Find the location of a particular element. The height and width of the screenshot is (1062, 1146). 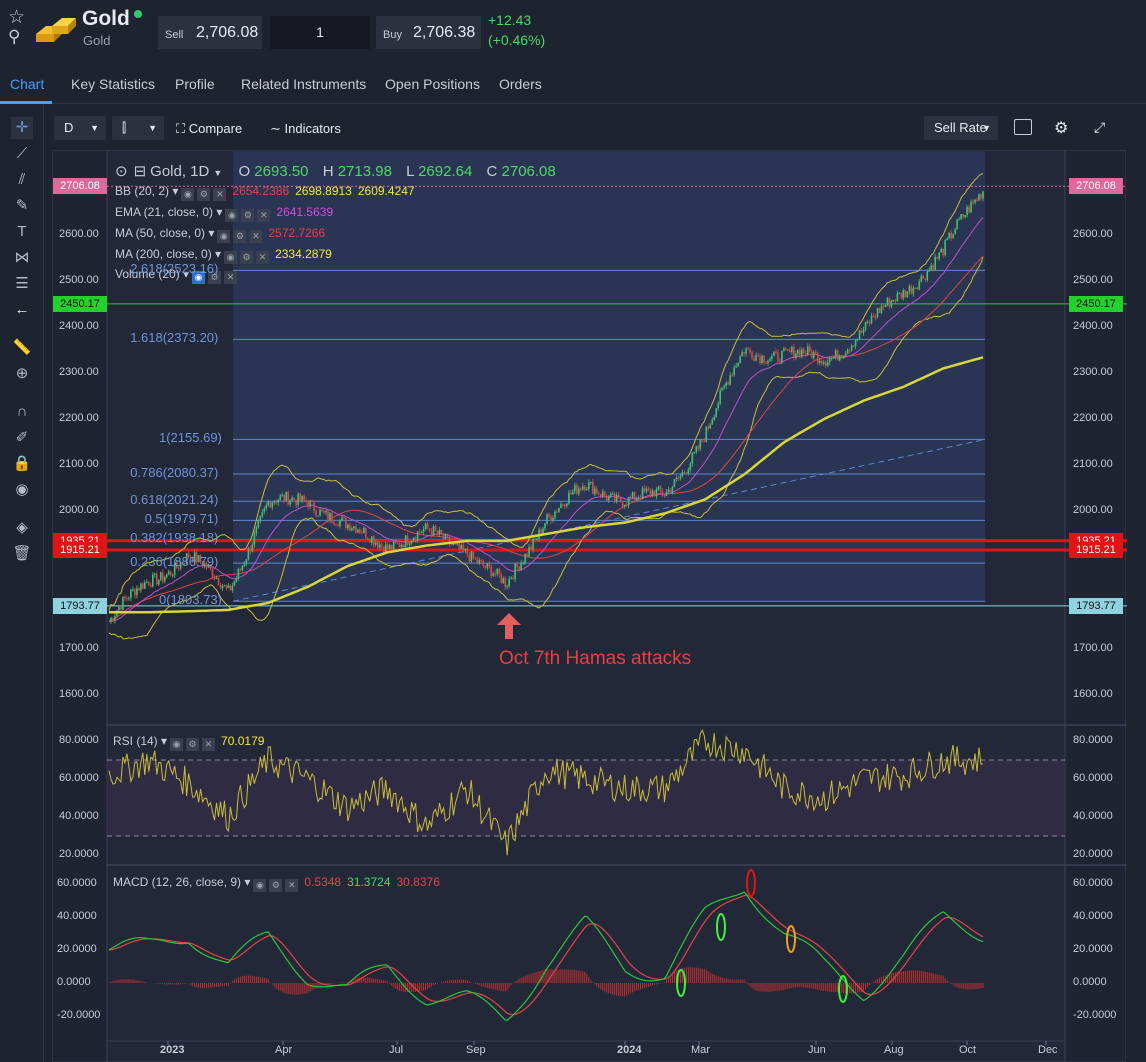

tab-key-statistics: Key Statistics is located at coordinates (113, 84).